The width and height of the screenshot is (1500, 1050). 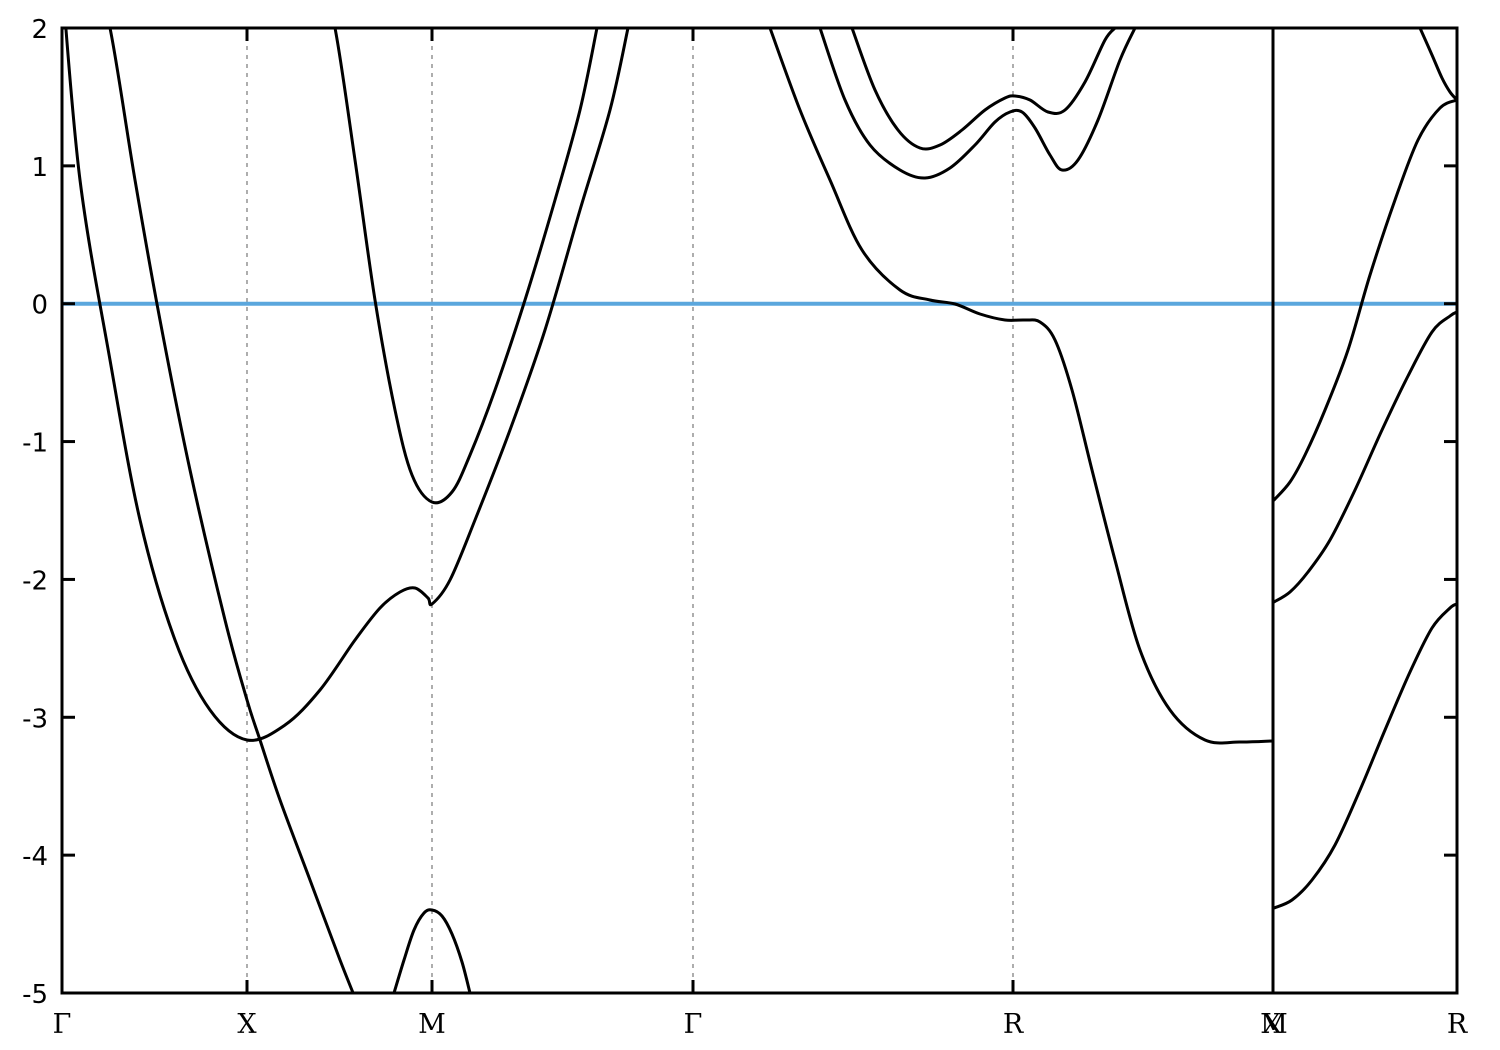 I want to click on y-tick-label: 2, so click(x=39, y=30).